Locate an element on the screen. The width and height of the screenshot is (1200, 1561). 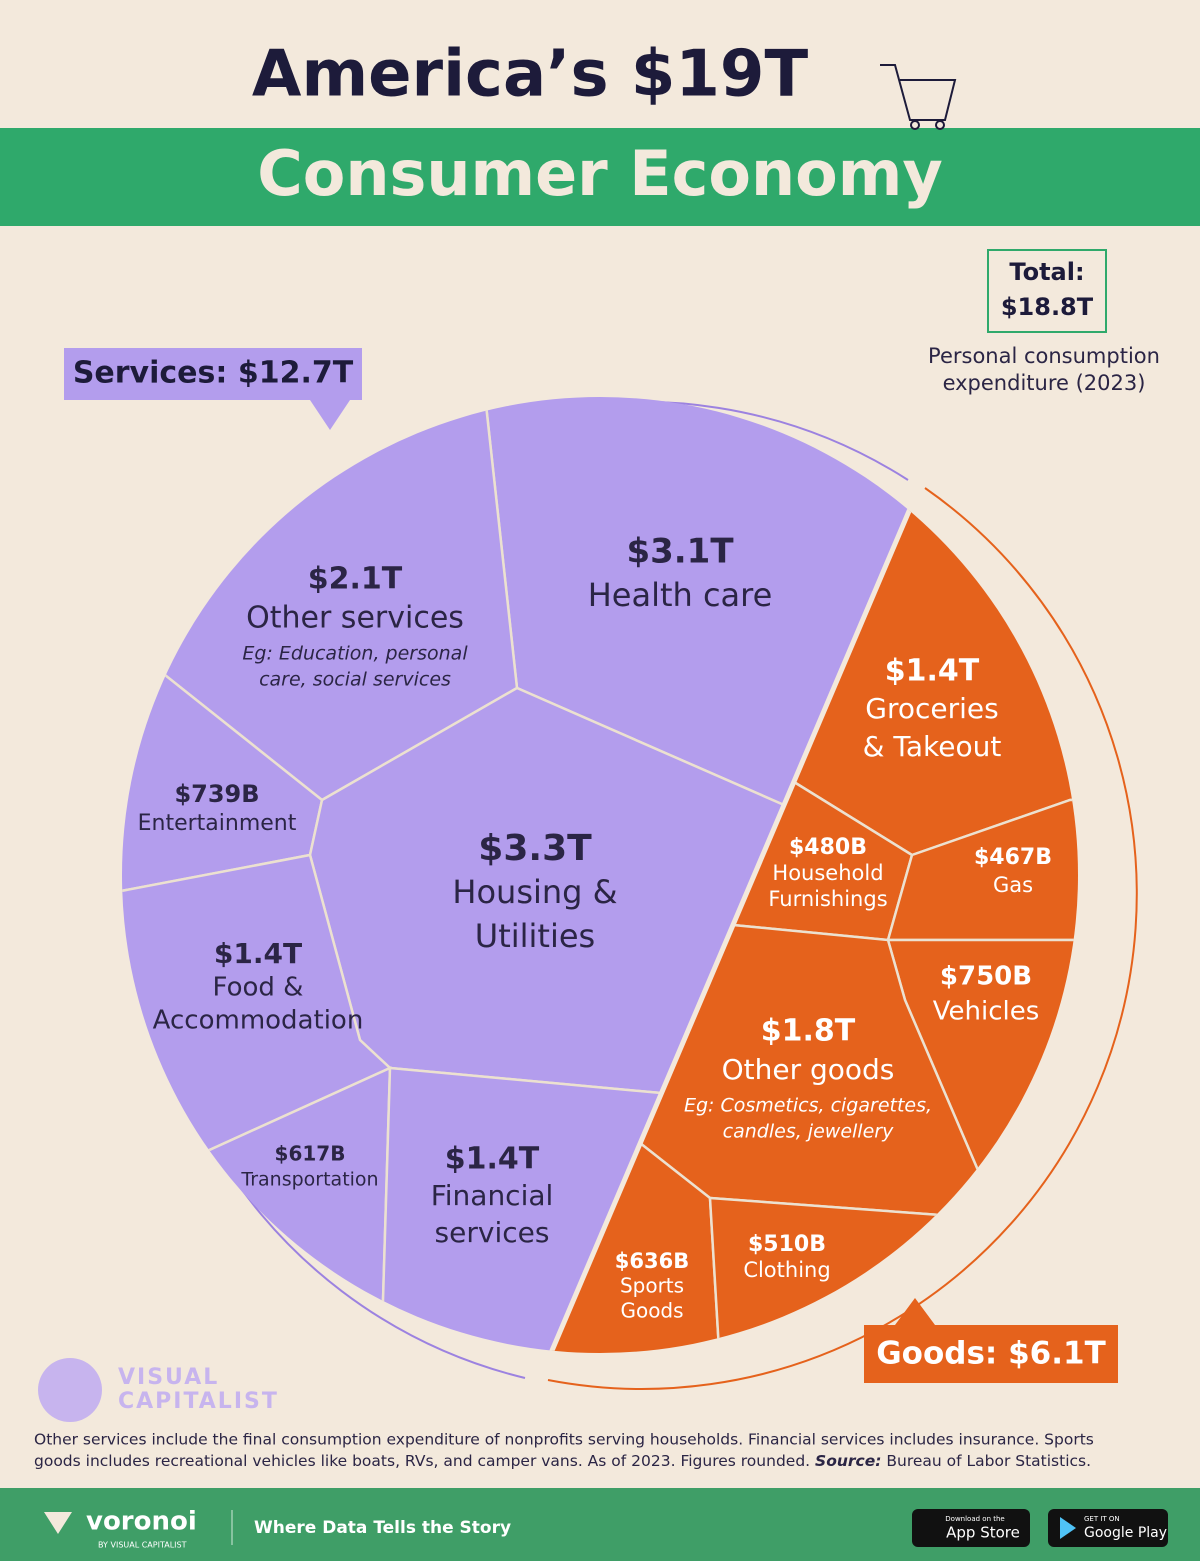
app-store-badge is located at coordinates (971, 1528).